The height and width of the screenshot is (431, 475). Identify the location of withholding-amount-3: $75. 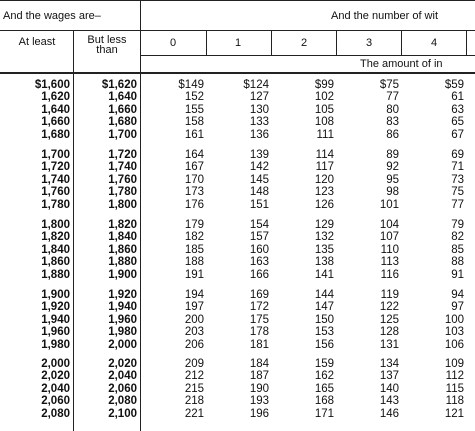
(389, 85).